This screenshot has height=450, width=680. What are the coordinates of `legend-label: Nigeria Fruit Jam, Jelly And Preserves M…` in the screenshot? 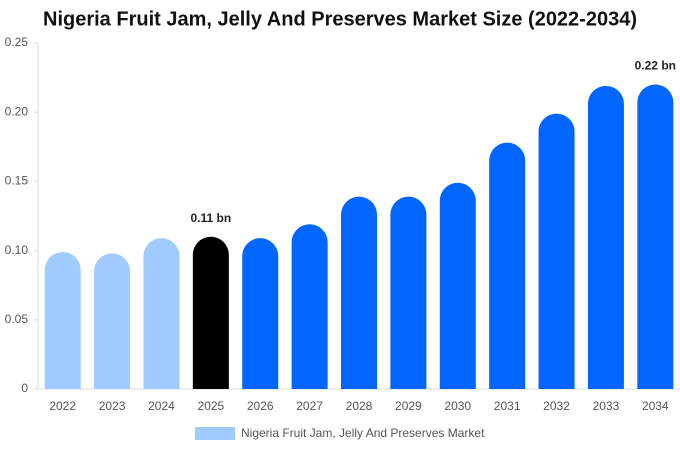 It's located at (363, 433).